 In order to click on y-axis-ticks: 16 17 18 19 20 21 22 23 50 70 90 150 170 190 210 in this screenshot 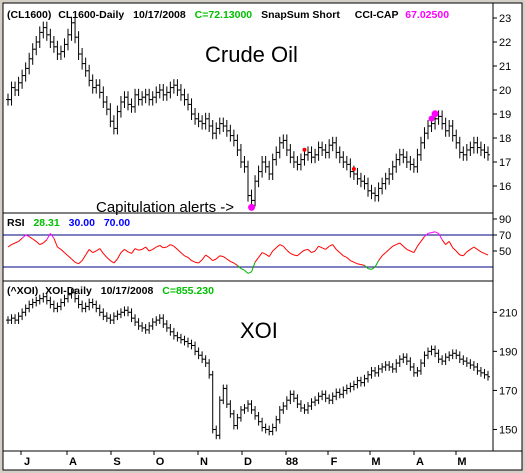, I will do `click(505, 224)`.